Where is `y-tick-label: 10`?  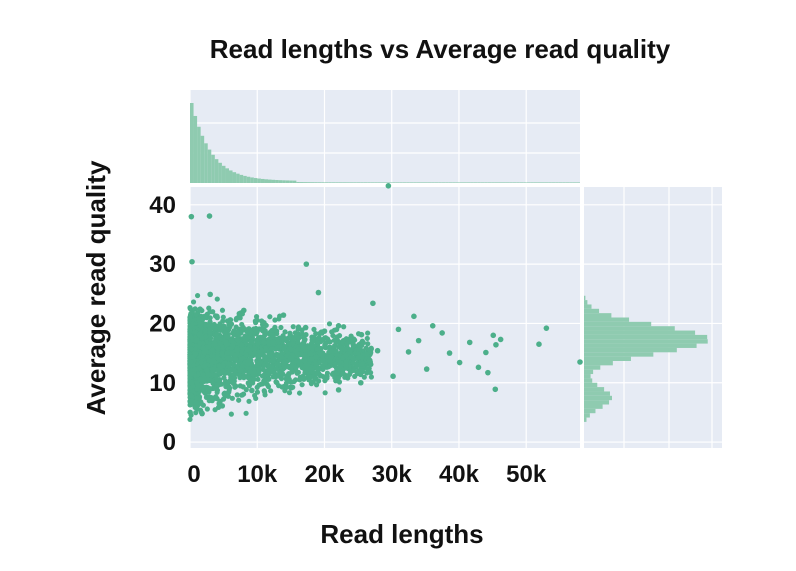 y-tick-label: 10 is located at coordinates (162, 383).